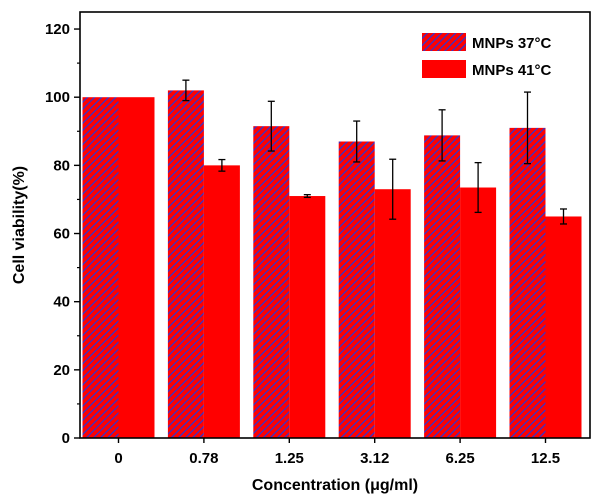  I want to click on y-tick-label: 20, so click(61, 370).